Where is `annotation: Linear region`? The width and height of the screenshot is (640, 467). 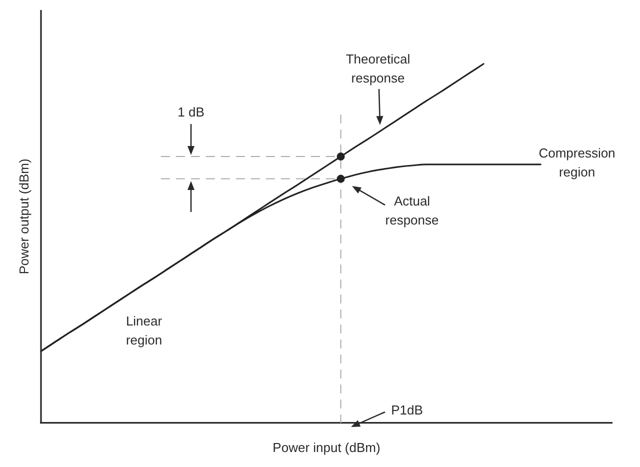 annotation: Linear region is located at coordinates (144, 331).